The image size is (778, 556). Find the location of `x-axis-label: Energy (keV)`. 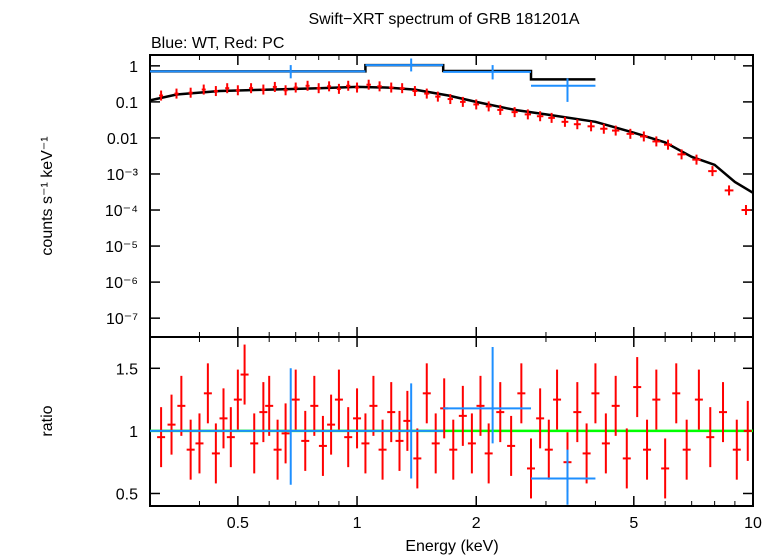

x-axis-label: Energy (keV) is located at coordinates (451, 546).